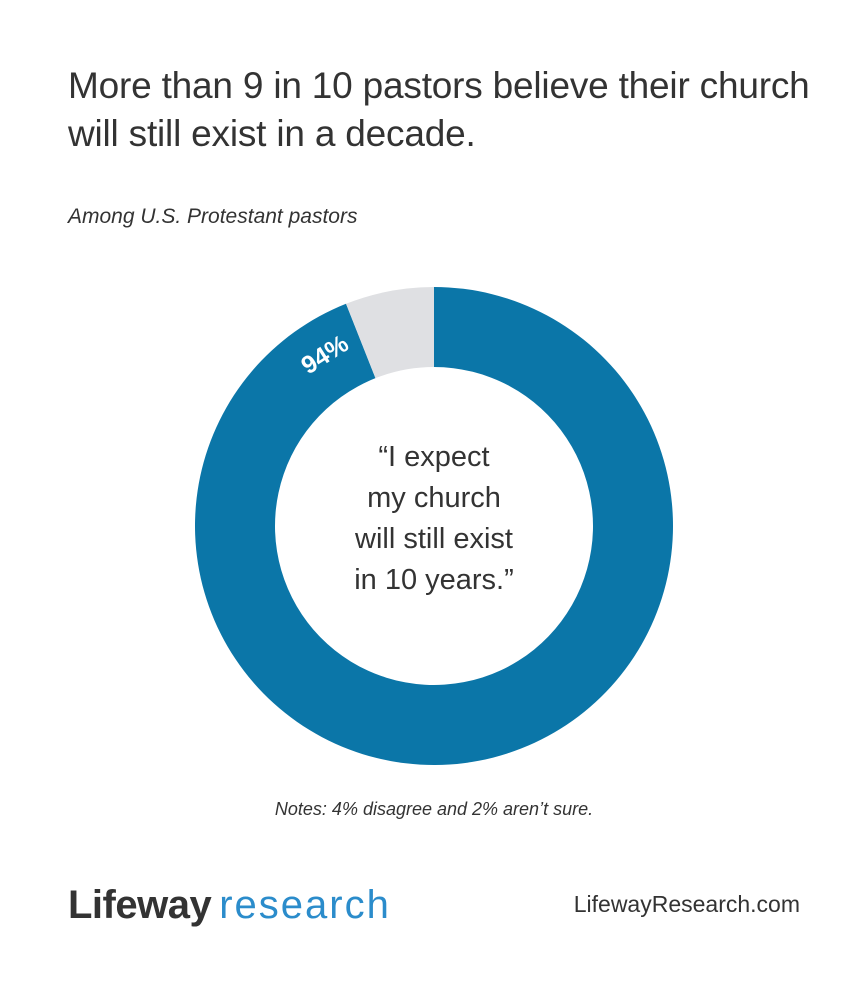 This screenshot has height=1000, width=868. Describe the element at coordinates (434, 580) in the screenshot. I see `quote-line: in 10 years.”` at that location.